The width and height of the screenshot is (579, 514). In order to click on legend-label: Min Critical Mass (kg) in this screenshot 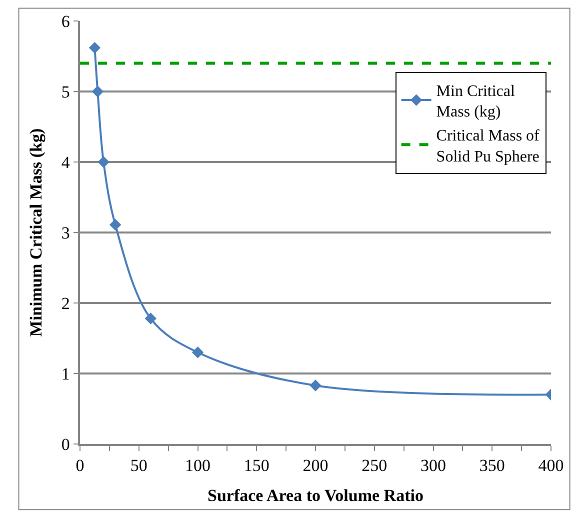, I will do `click(476, 101)`.